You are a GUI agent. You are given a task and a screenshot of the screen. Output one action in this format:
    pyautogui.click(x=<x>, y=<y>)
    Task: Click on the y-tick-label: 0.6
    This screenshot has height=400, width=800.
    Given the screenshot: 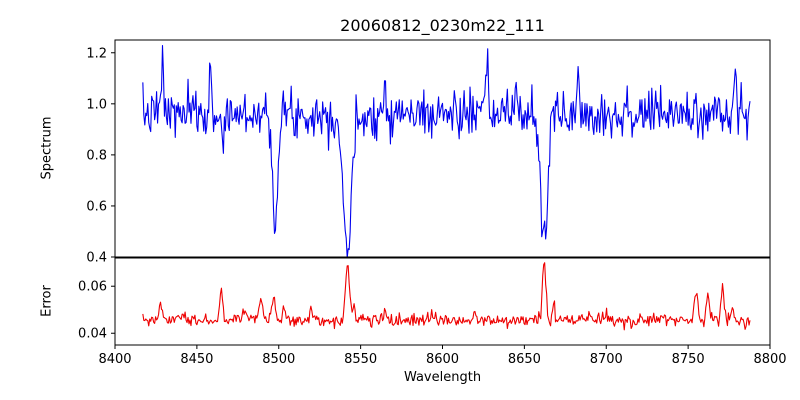 What is the action you would take?
    pyautogui.click(x=96, y=206)
    